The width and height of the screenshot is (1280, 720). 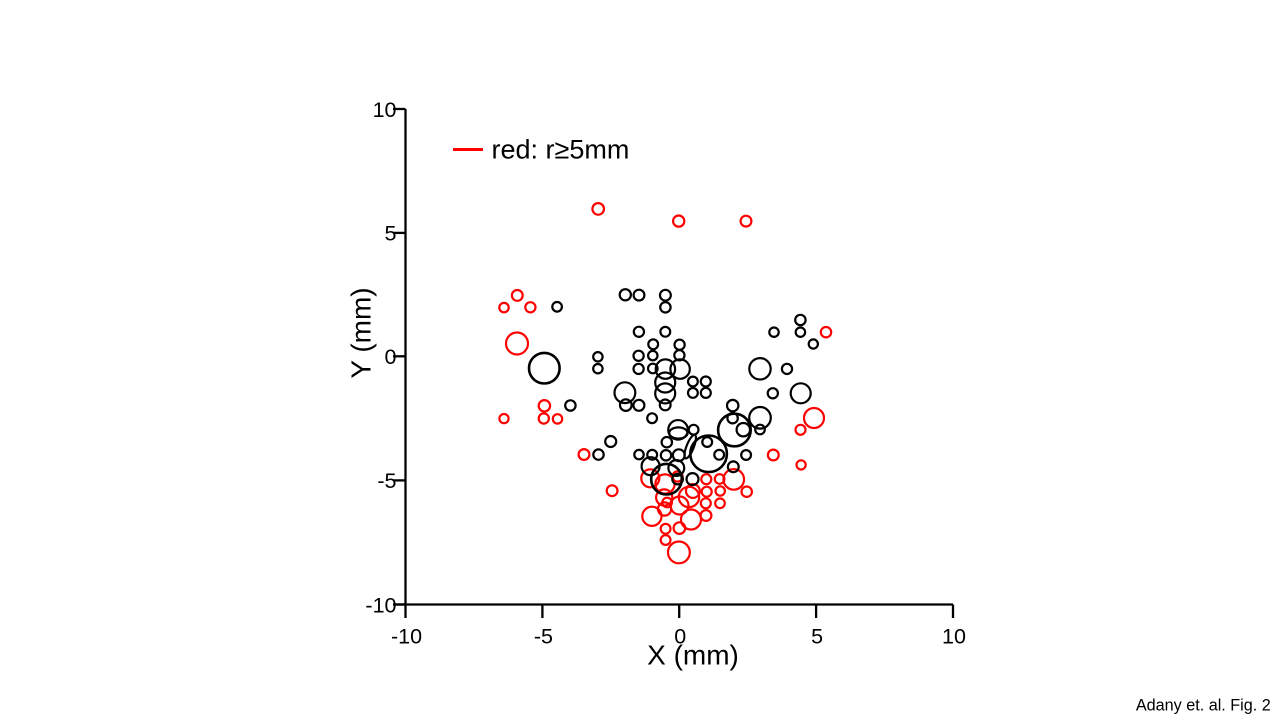 What do you see at coordinates (361, 332) in the screenshot?
I see `svg-text: Y (mm)` at bounding box center [361, 332].